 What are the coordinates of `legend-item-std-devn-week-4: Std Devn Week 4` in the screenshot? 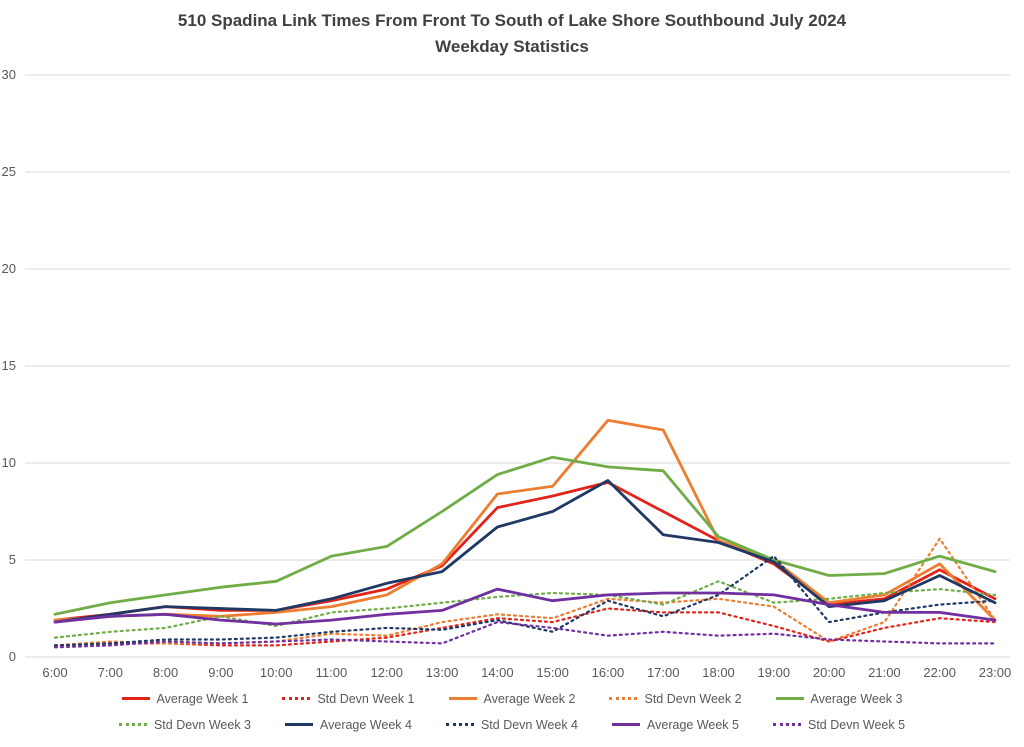 It's located at (512, 724).